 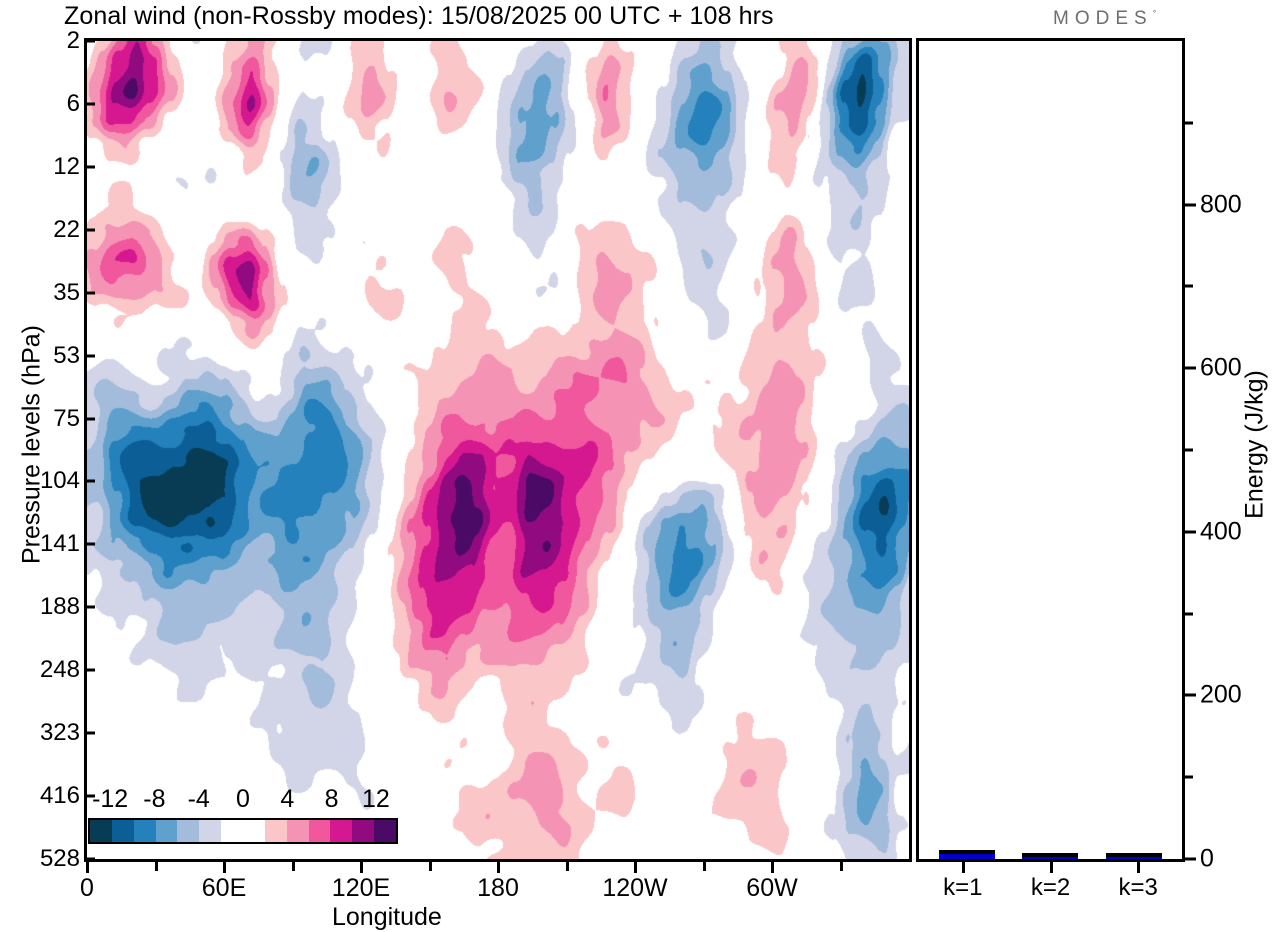 What do you see at coordinates (287, 799) in the screenshot?
I see `colorbar-tick-label: 4` at bounding box center [287, 799].